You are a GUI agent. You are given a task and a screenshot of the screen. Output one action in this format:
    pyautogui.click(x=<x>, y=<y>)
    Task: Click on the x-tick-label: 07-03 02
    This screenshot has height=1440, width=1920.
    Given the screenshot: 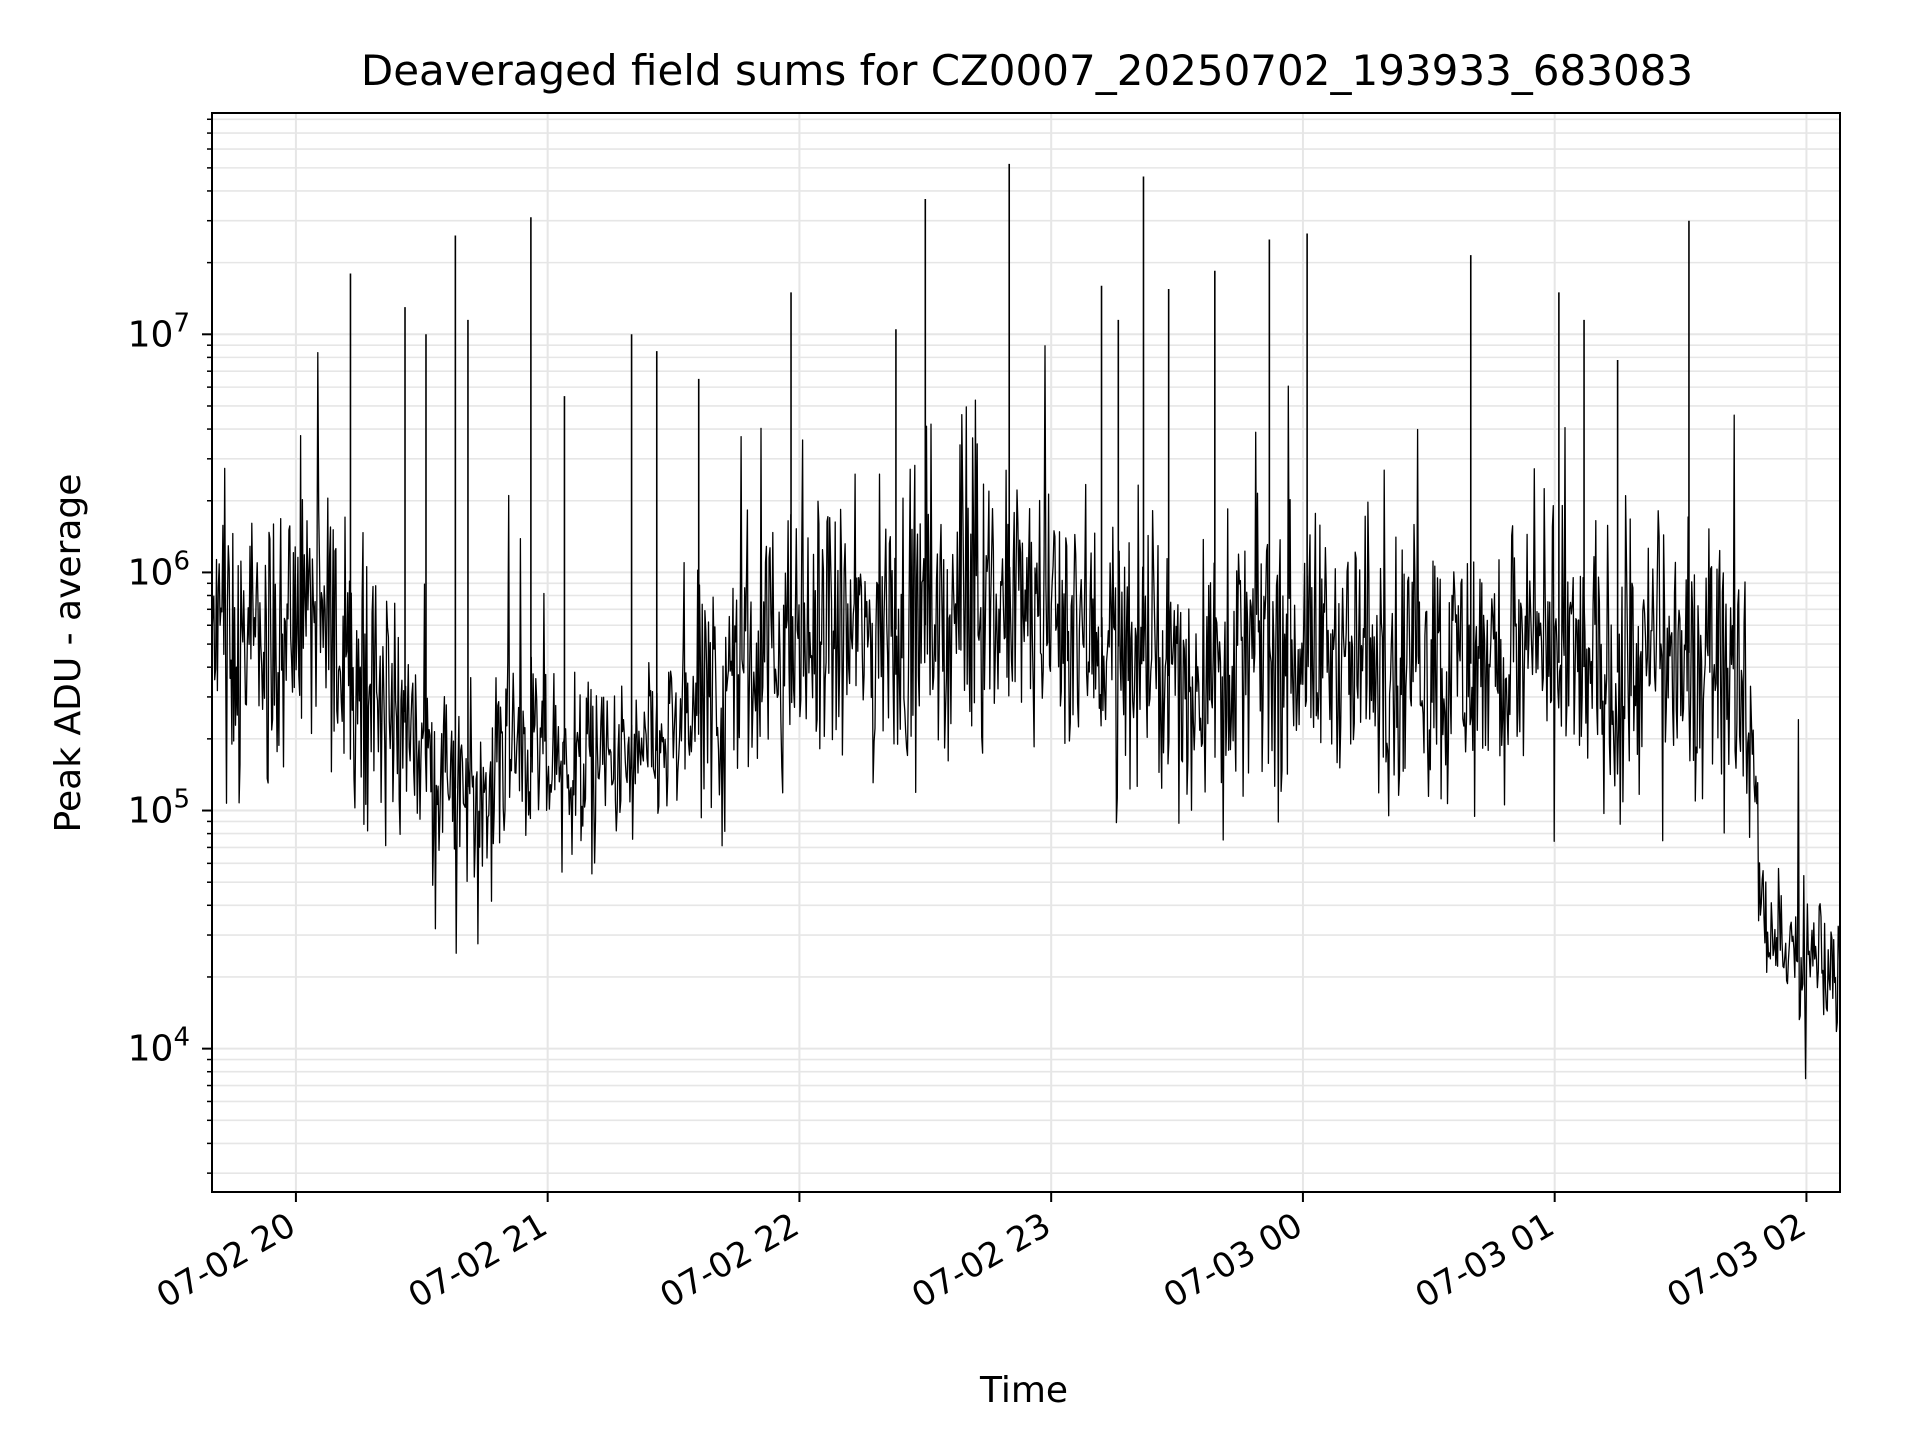 What is the action you would take?
    pyautogui.click(x=1737, y=1260)
    